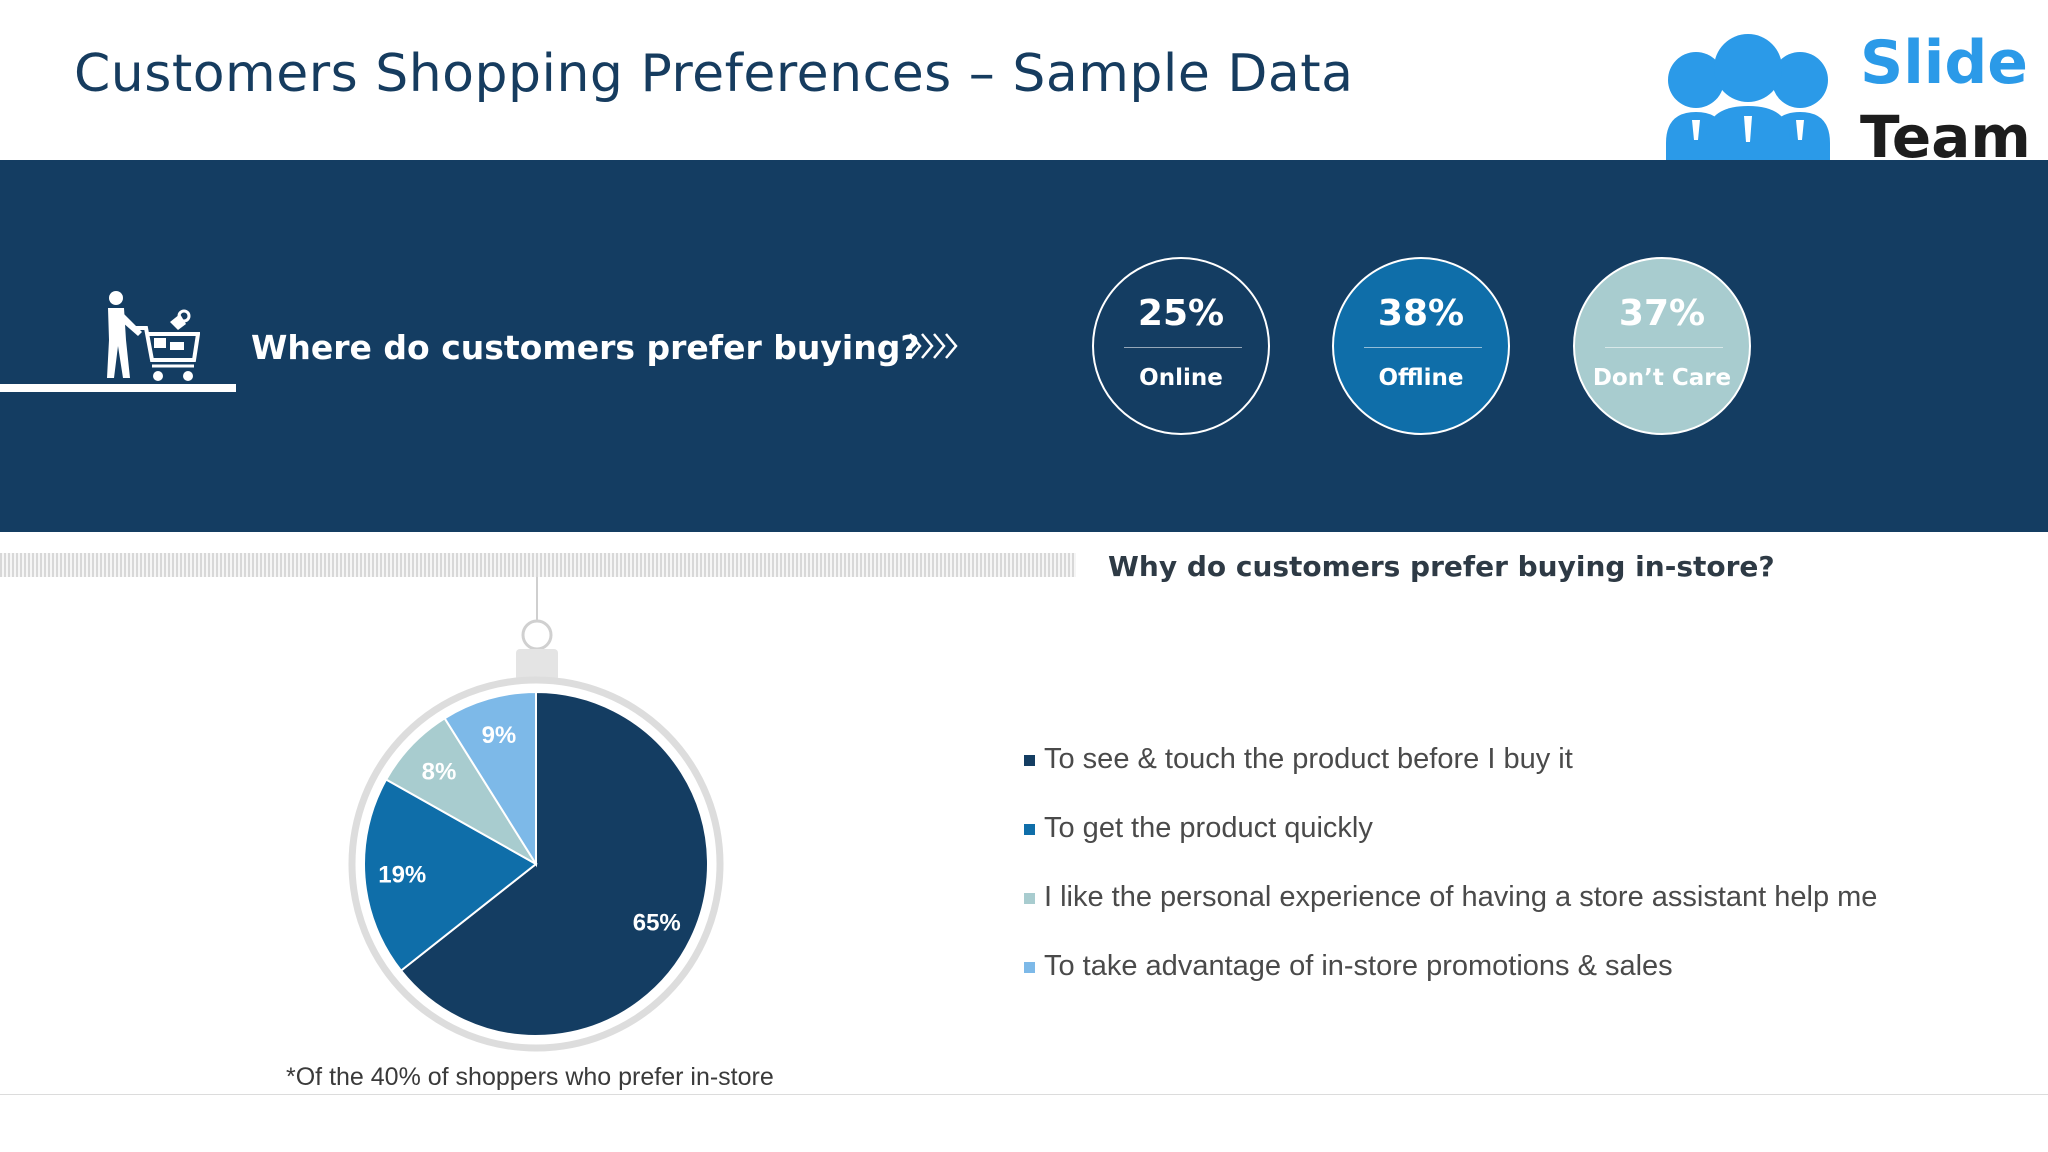 This screenshot has width=2048, height=1152. I want to click on logo-word-slide: Slide, so click(1944, 63).